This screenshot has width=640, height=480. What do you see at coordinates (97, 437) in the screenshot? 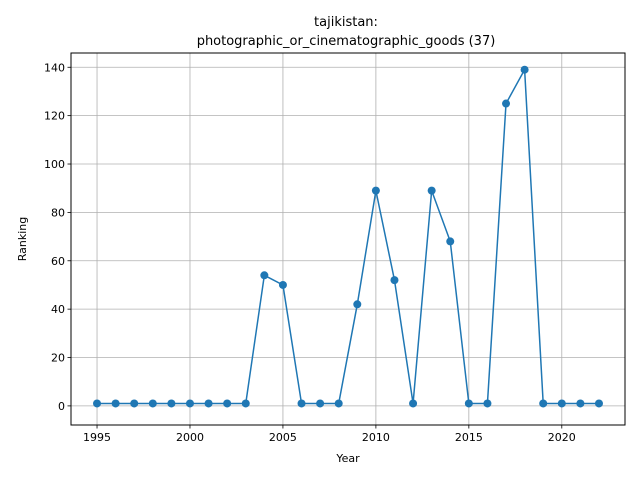
I see `x-tick-label: 1995` at bounding box center [97, 437].